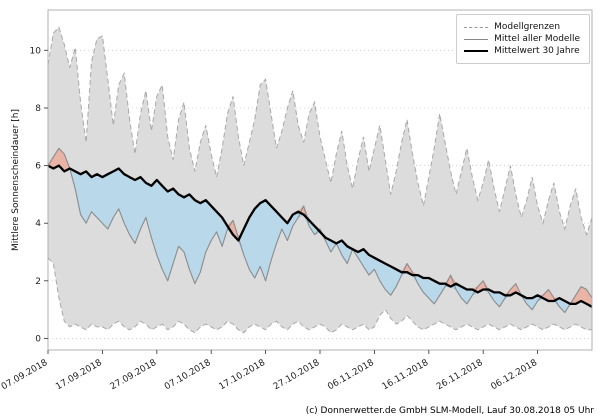  Describe the element at coordinates (38, 340) in the screenshot. I see `svg-text: 0` at that location.